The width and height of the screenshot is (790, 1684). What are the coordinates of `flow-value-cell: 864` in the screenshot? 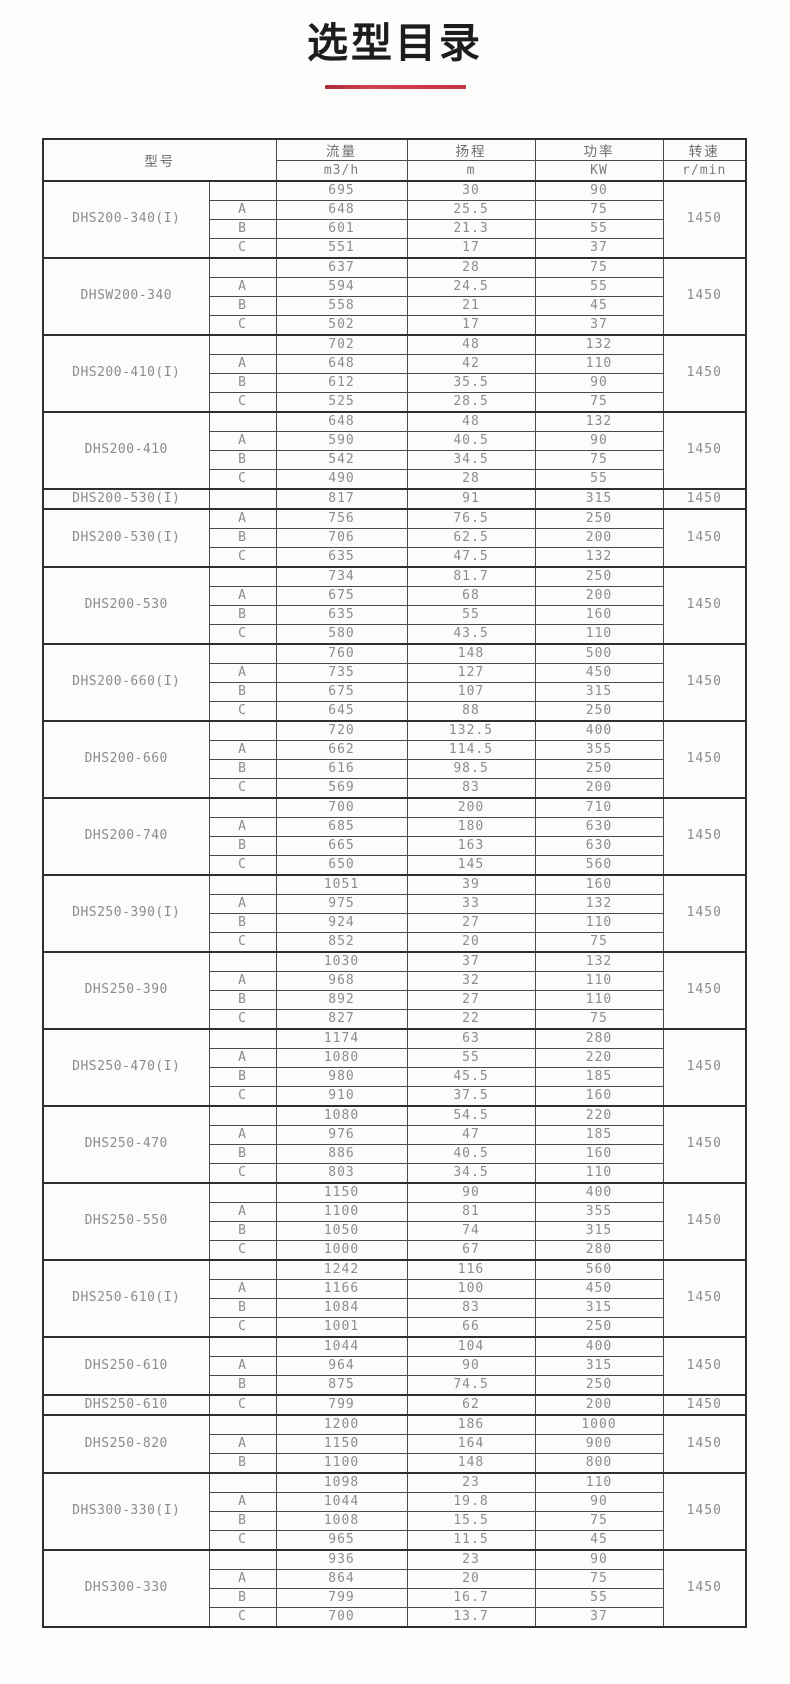 It's located at (341, 1578).